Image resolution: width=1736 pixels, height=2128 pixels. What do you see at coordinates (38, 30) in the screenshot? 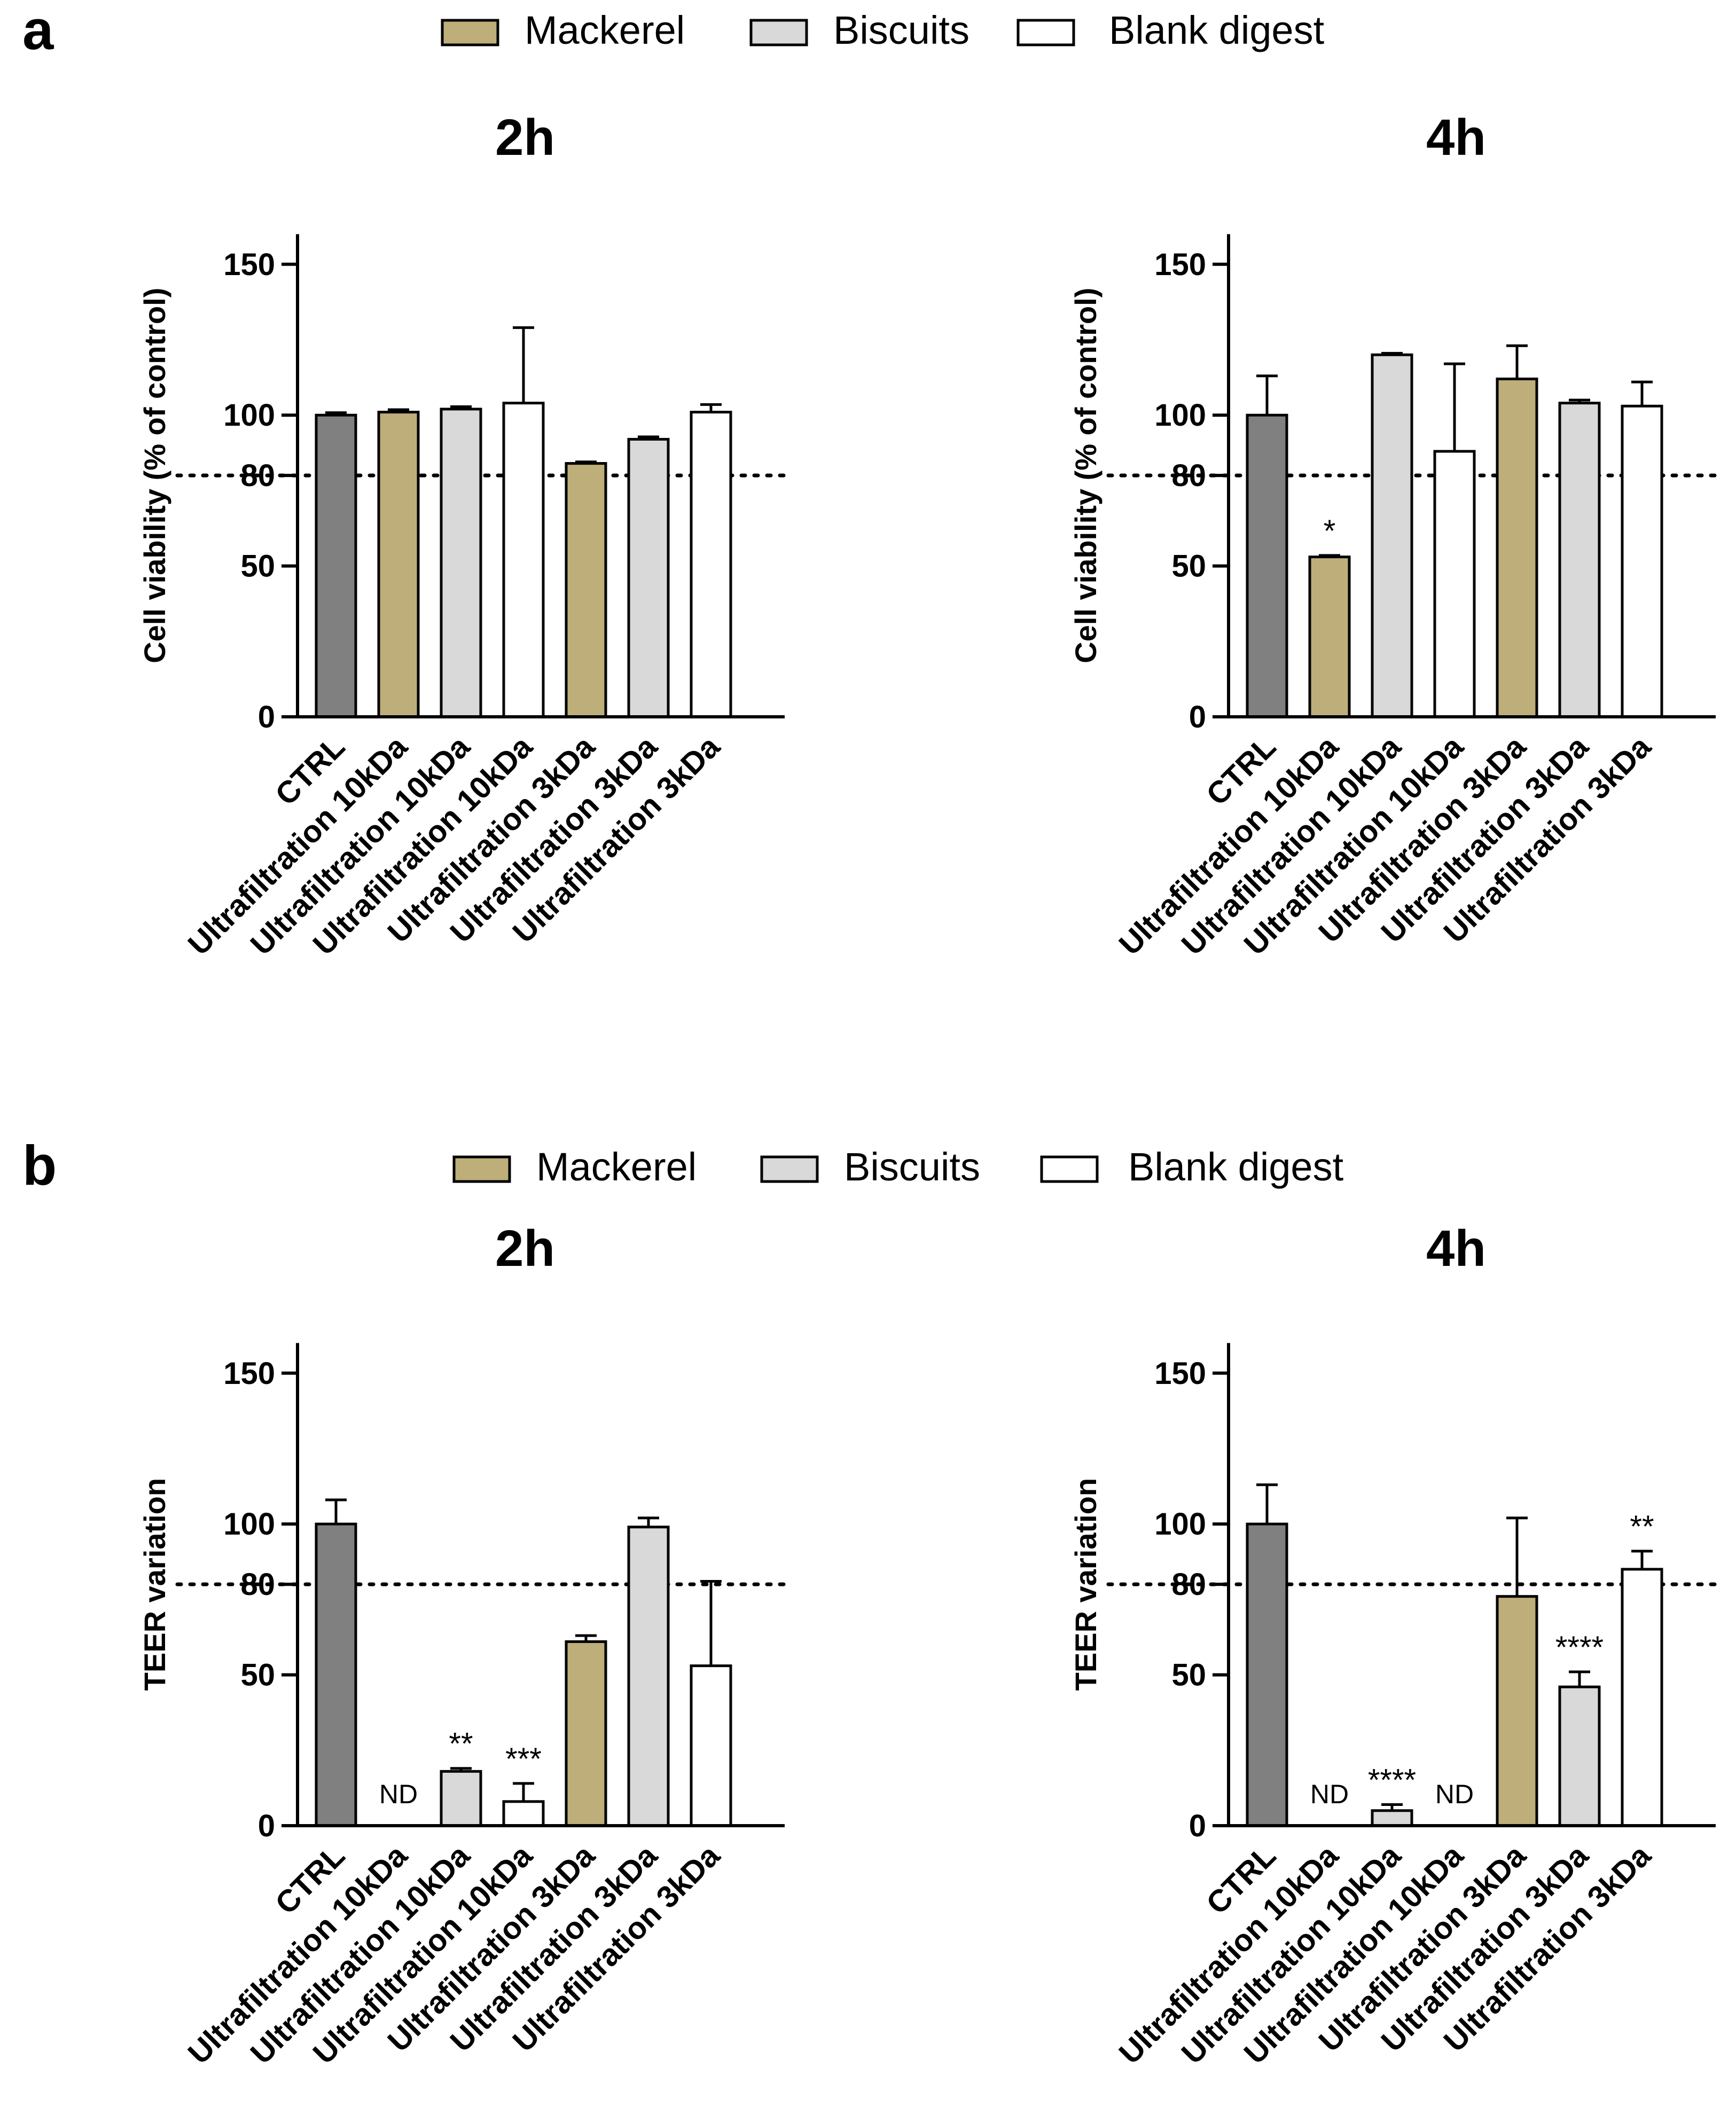
I see `panel-letter-a: a` at bounding box center [38, 30].